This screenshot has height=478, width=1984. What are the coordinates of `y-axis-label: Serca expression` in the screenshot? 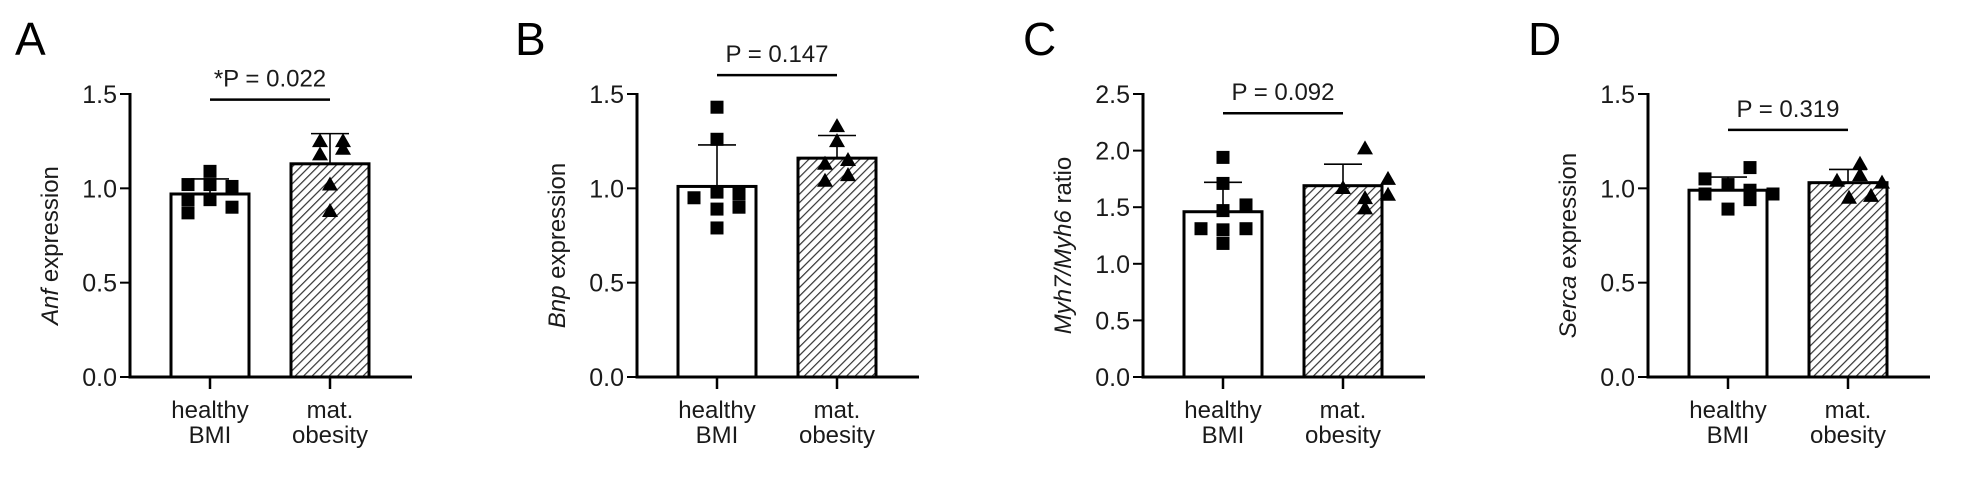 It's located at (1568, 245).